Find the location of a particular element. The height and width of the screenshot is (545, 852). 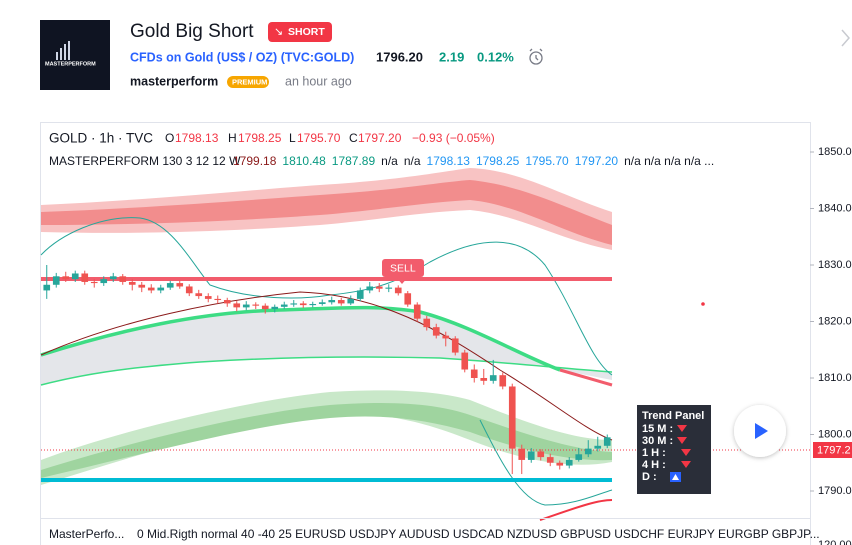

y-tick-label: 1810.0 is located at coordinates (835, 378).